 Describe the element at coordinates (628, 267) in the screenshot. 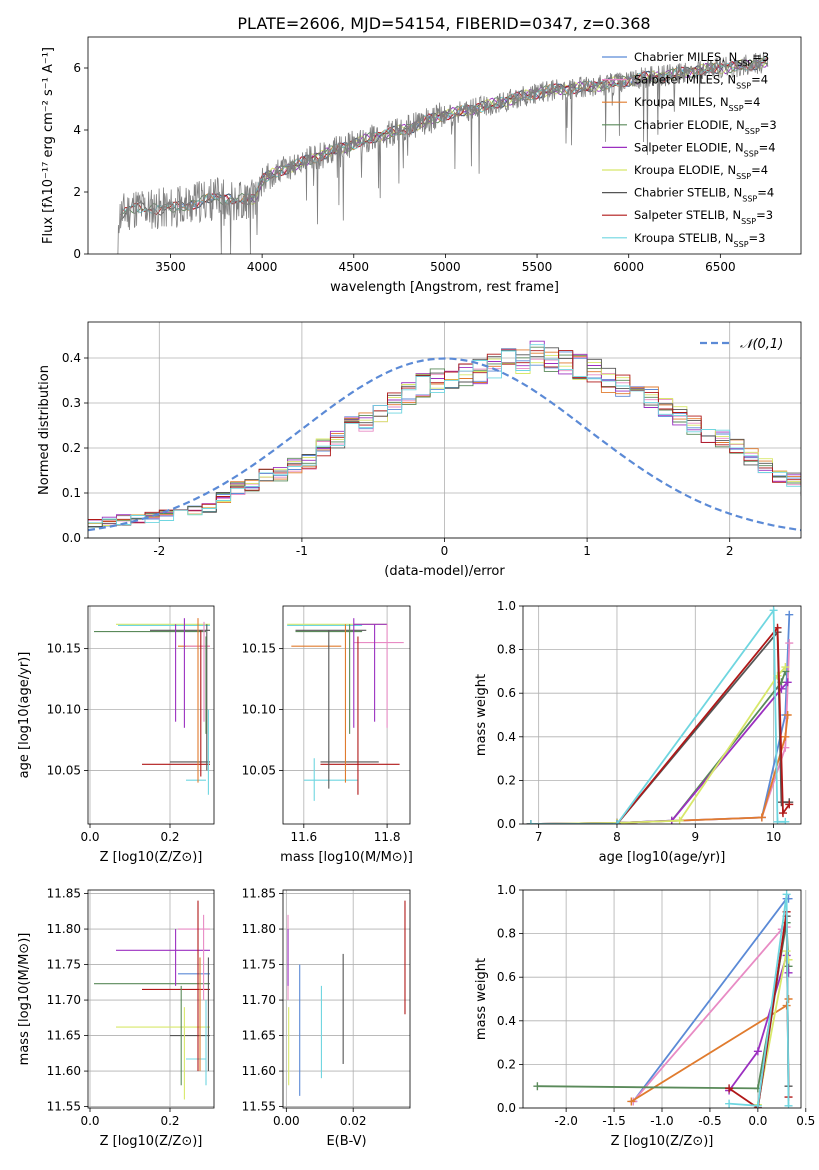

I see `x-tick-label: 6000` at that location.